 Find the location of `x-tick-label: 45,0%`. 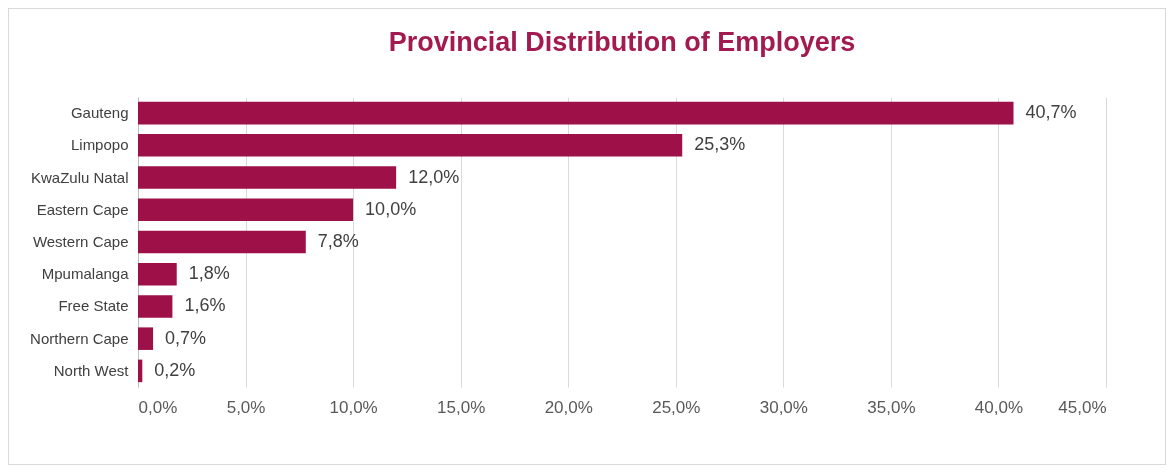

x-tick-label: 45,0% is located at coordinates (1082, 407).